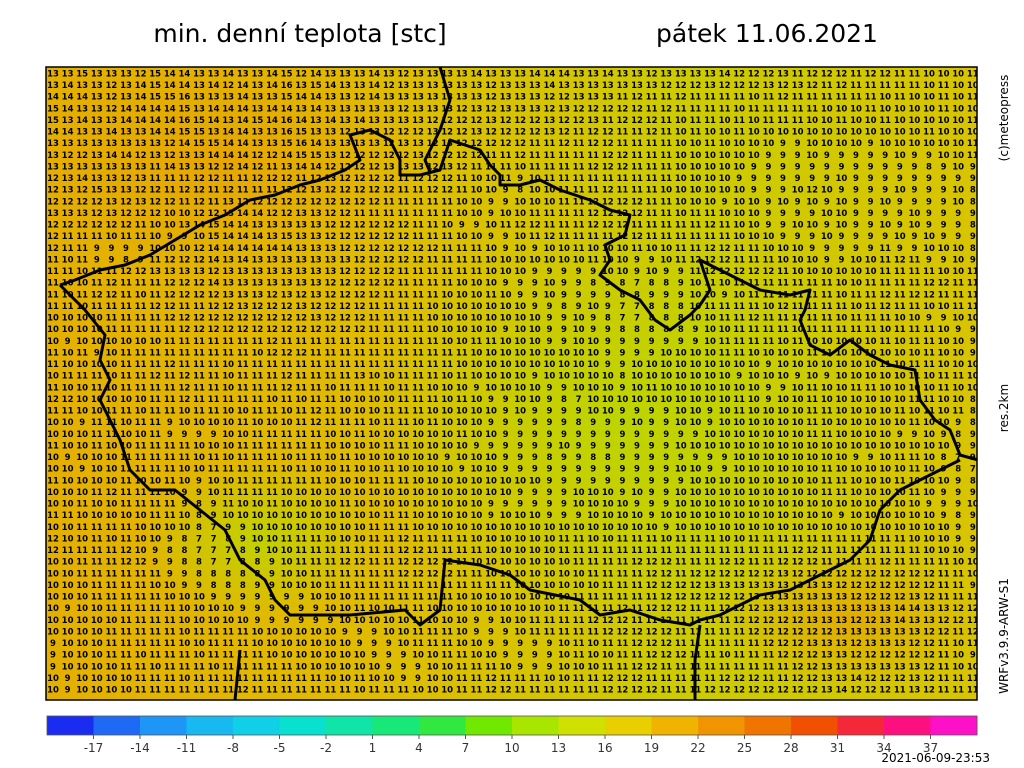 The image size is (1024, 768). Describe the element at coordinates (214, 563) in the screenshot. I see `grid-value: 7` at that location.